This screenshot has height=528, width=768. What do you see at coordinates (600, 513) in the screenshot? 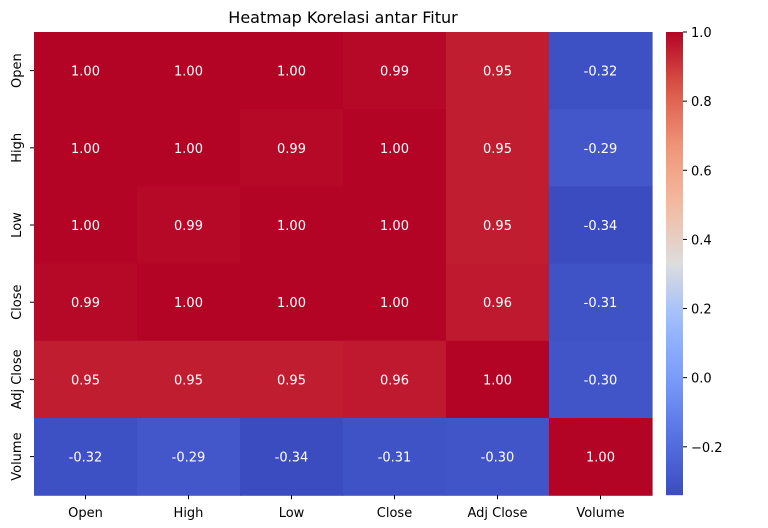
I see `x-tick-label: Volume` at bounding box center [600, 513].